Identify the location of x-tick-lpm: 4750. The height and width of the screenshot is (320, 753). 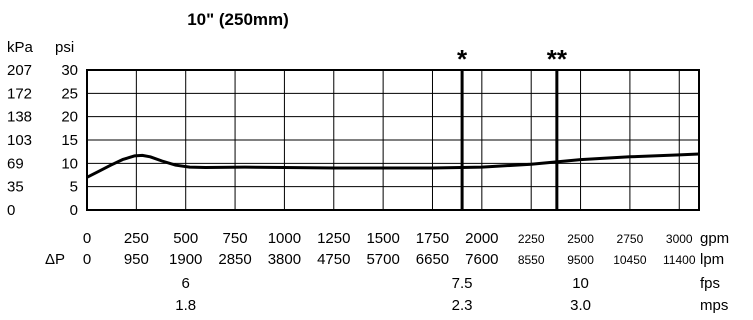
(333, 259).